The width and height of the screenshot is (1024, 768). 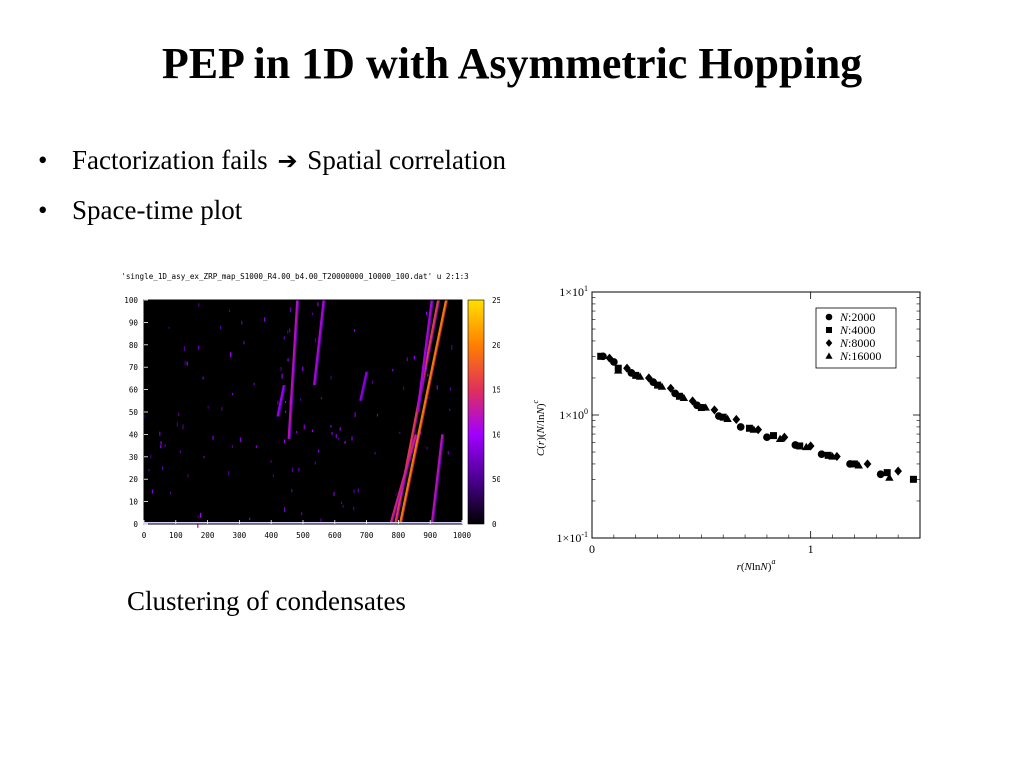 I want to click on right-arrow-icon: ➔, so click(x=287, y=161).